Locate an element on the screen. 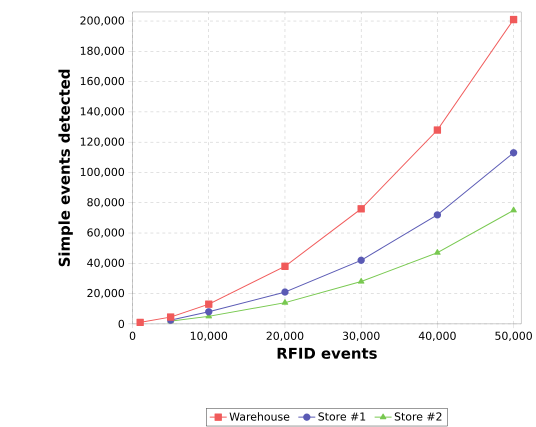 The width and height of the screenshot is (536, 427). y-tick-label: 140,000 is located at coordinates (102, 112).